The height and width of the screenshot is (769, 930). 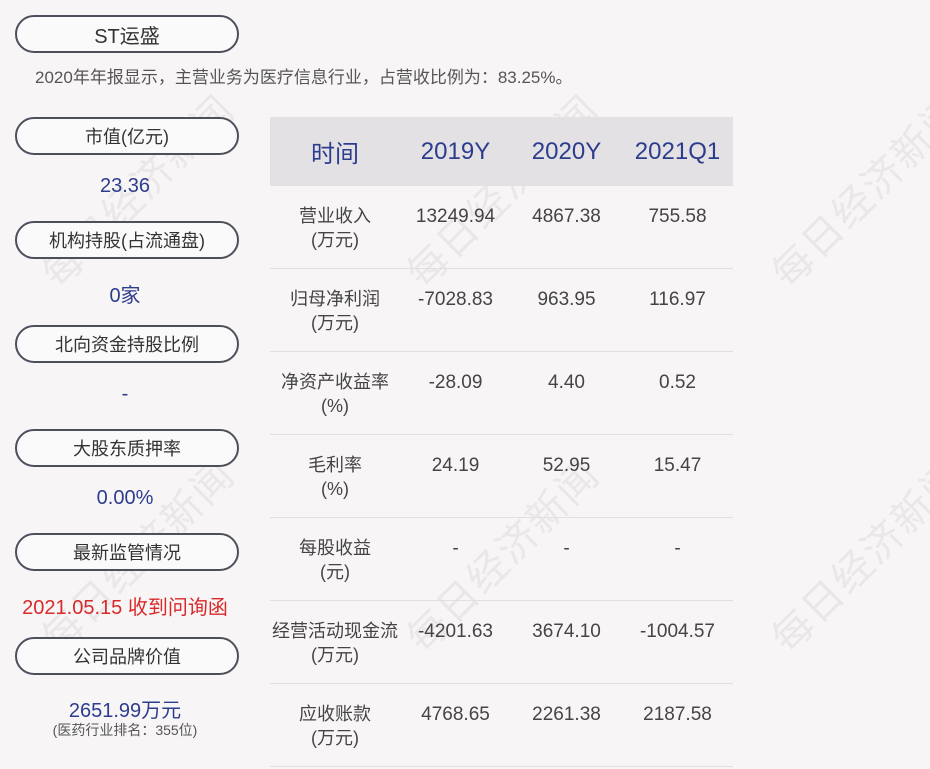 I want to click on row-label: 毛利率 (%), so click(x=335, y=476).